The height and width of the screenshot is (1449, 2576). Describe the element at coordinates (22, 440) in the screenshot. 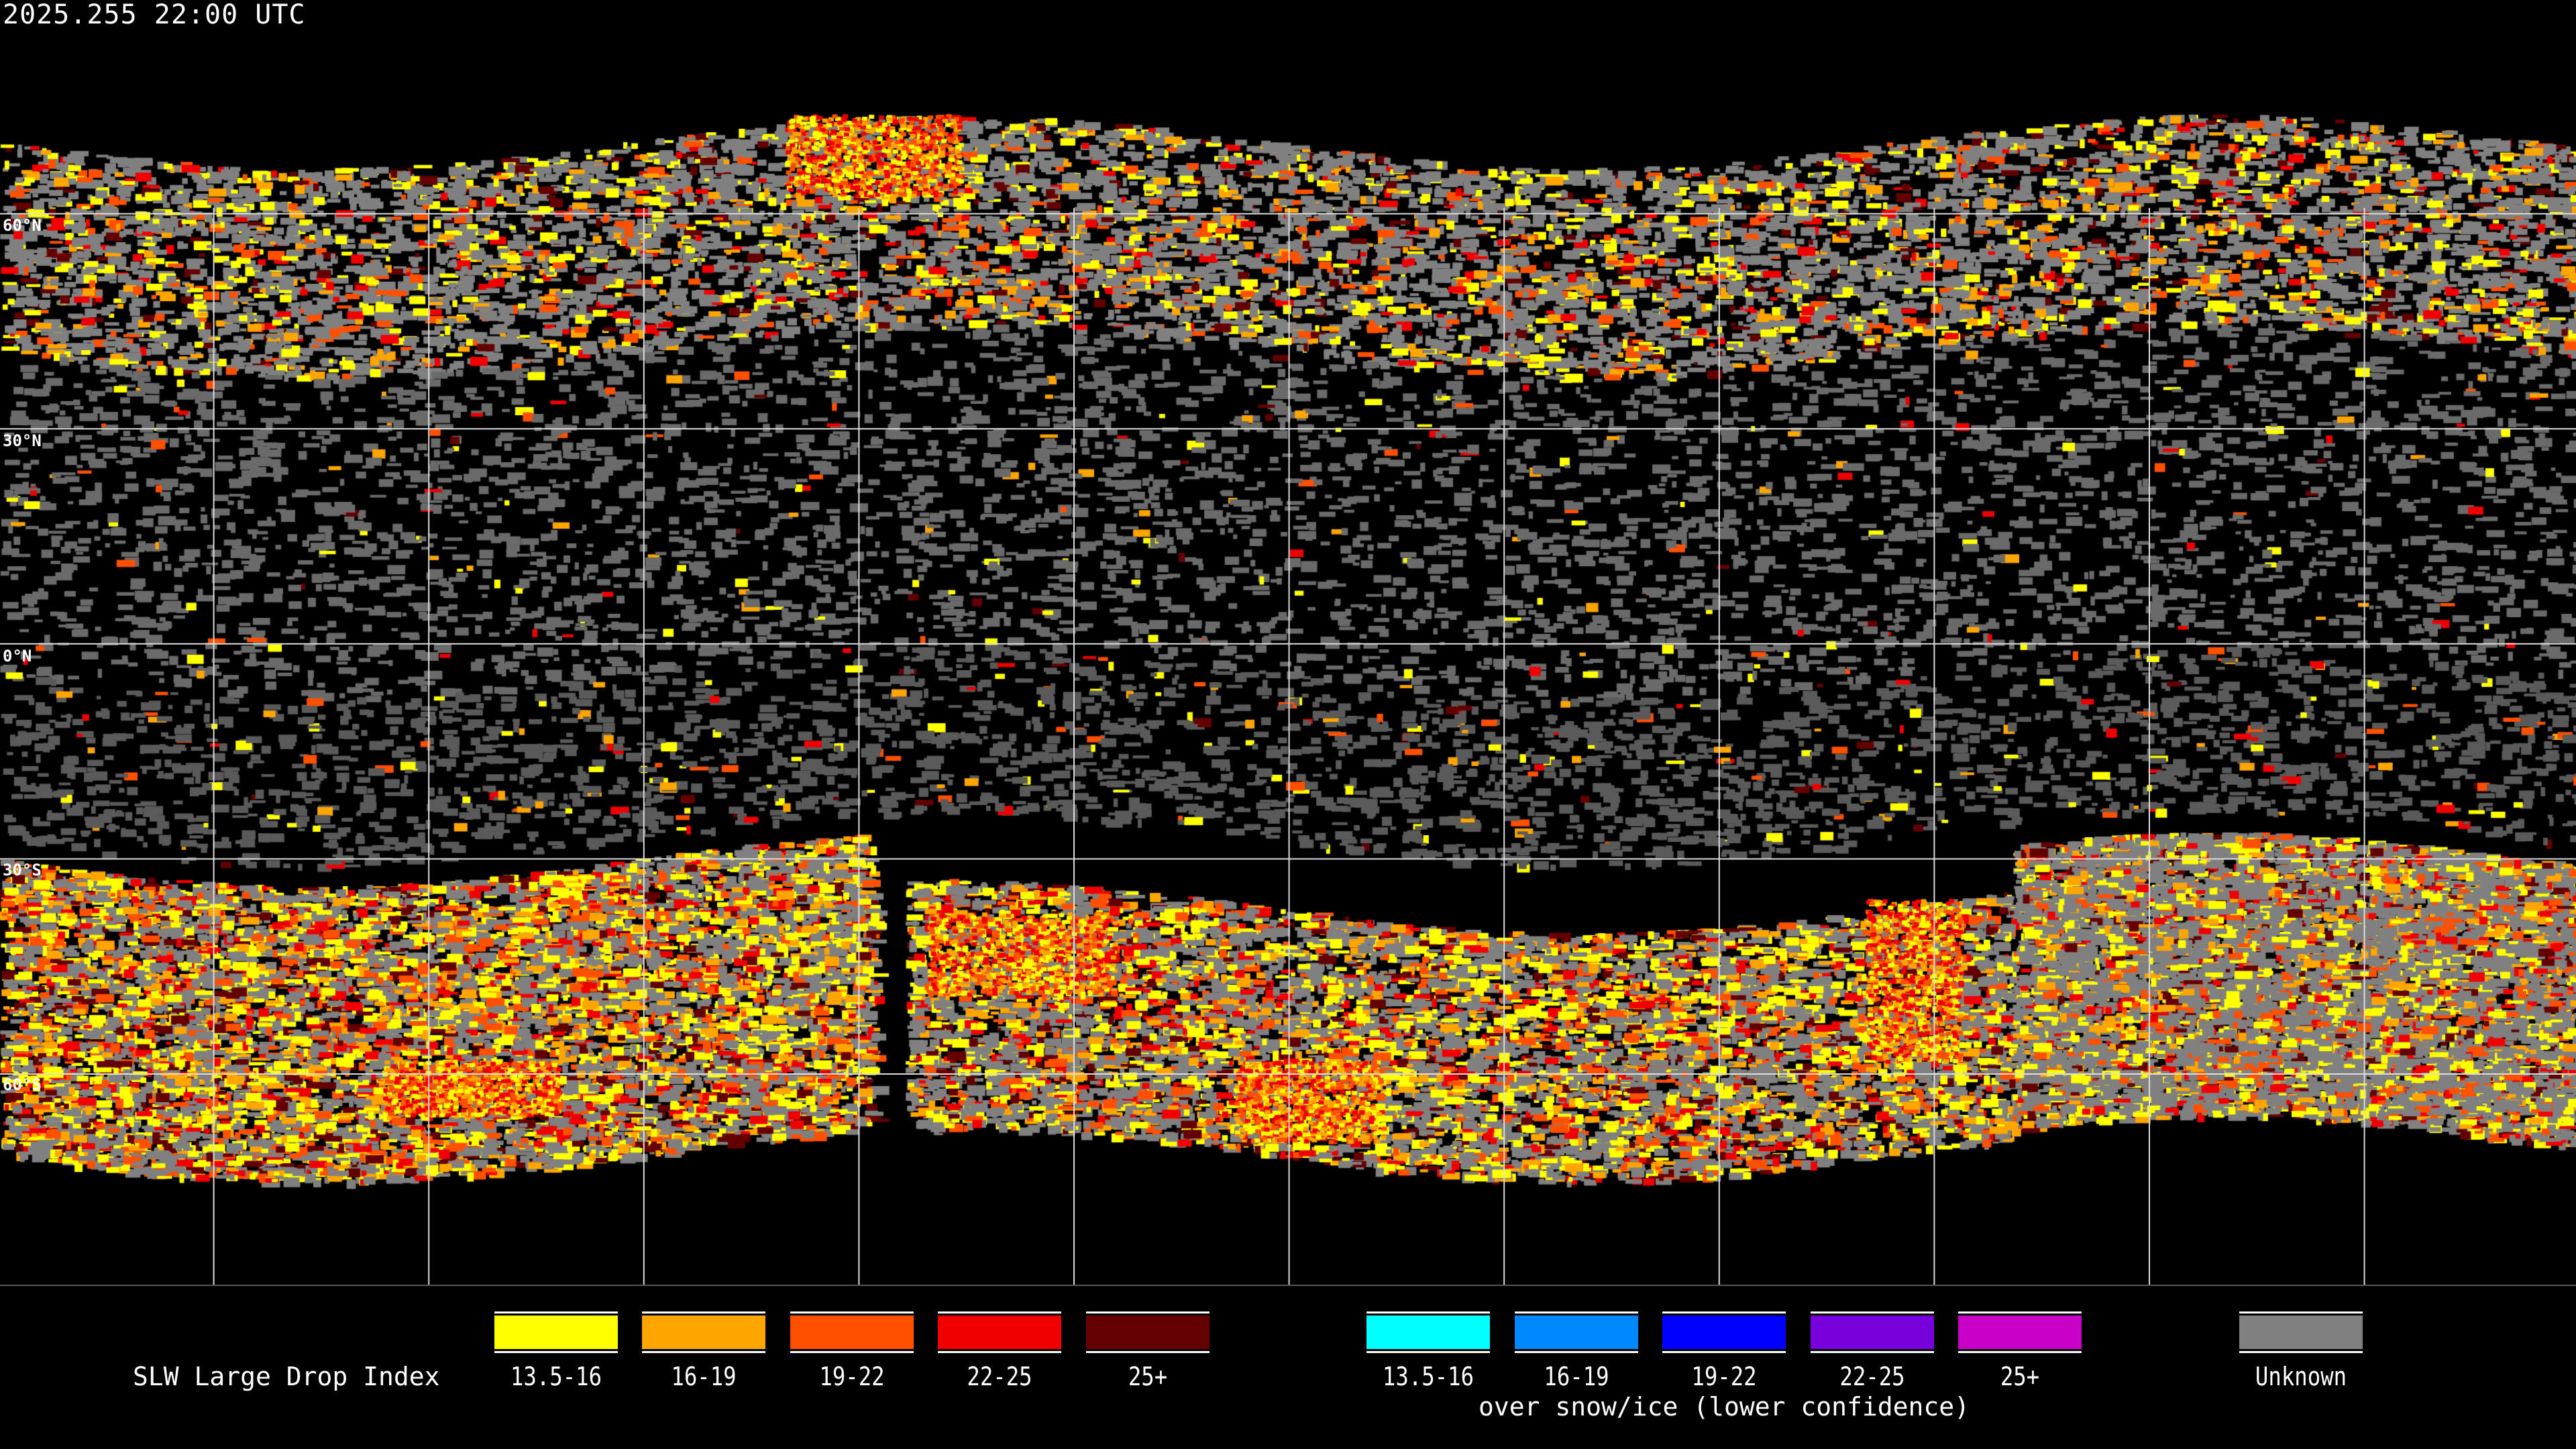

I see `lat-label-30n: 30°N` at that location.